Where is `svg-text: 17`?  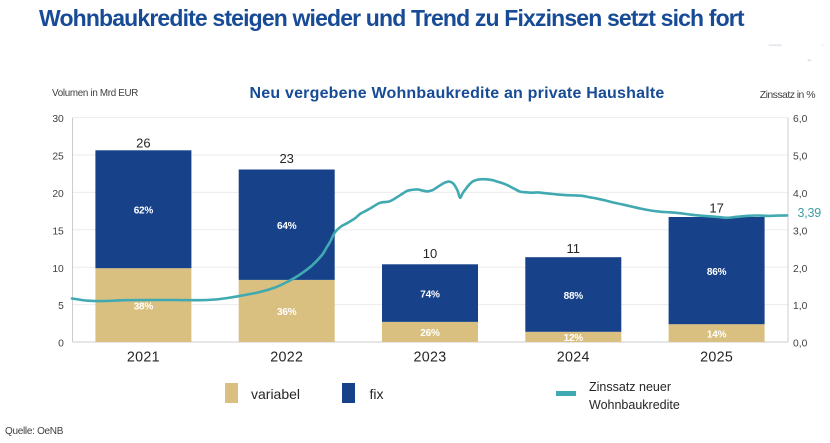 svg-text: 17 is located at coordinates (716, 208).